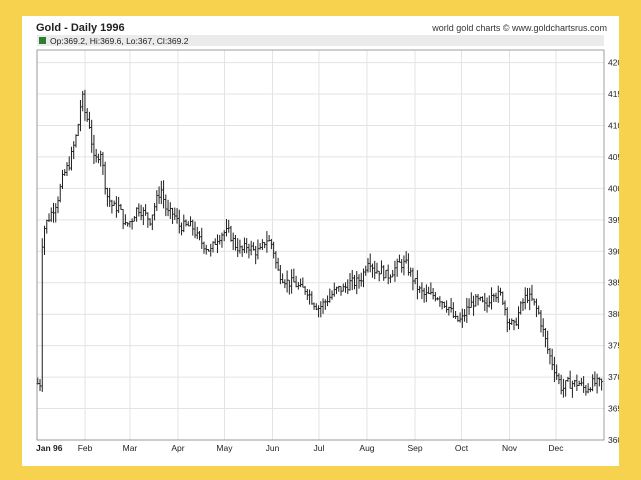 Image resolution: width=641 pixels, height=480 pixels. Describe the element at coordinates (80, 28) in the screenshot. I see `chart-title: Gold - Daily 1996` at that location.